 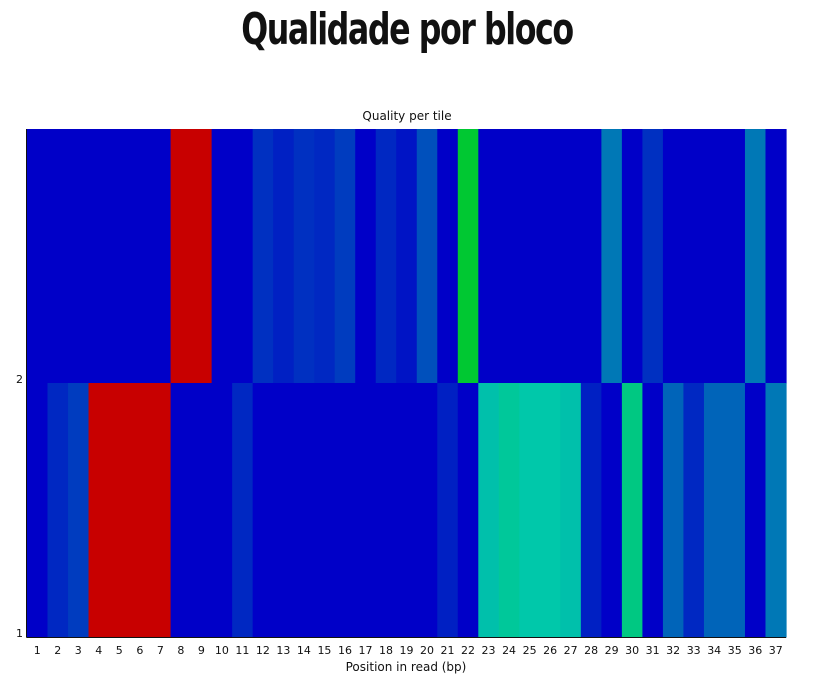 What do you see at coordinates (180, 650) in the screenshot?
I see `x-tick-label: 8` at bounding box center [180, 650].